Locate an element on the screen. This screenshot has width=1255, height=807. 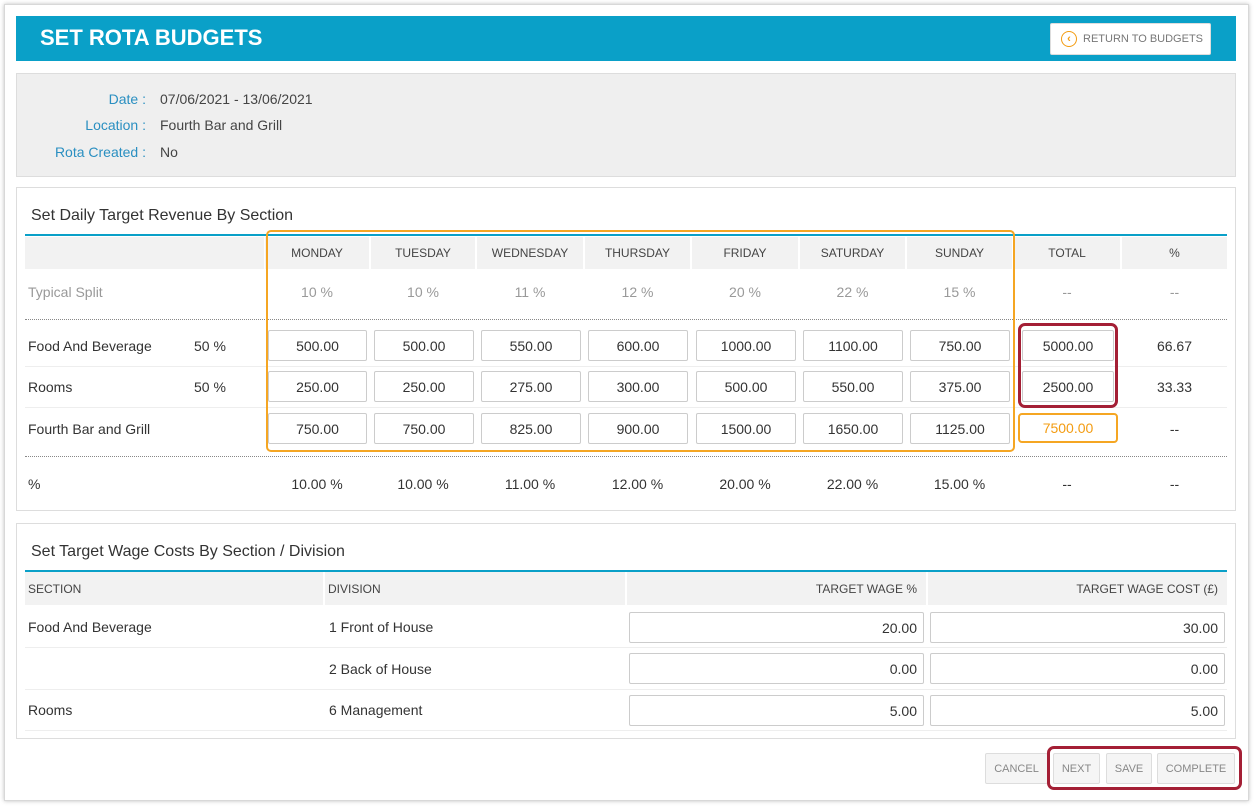
return-to-budgets-button: ‹ RETURN TO BUDGETS is located at coordinates (1130, 39).